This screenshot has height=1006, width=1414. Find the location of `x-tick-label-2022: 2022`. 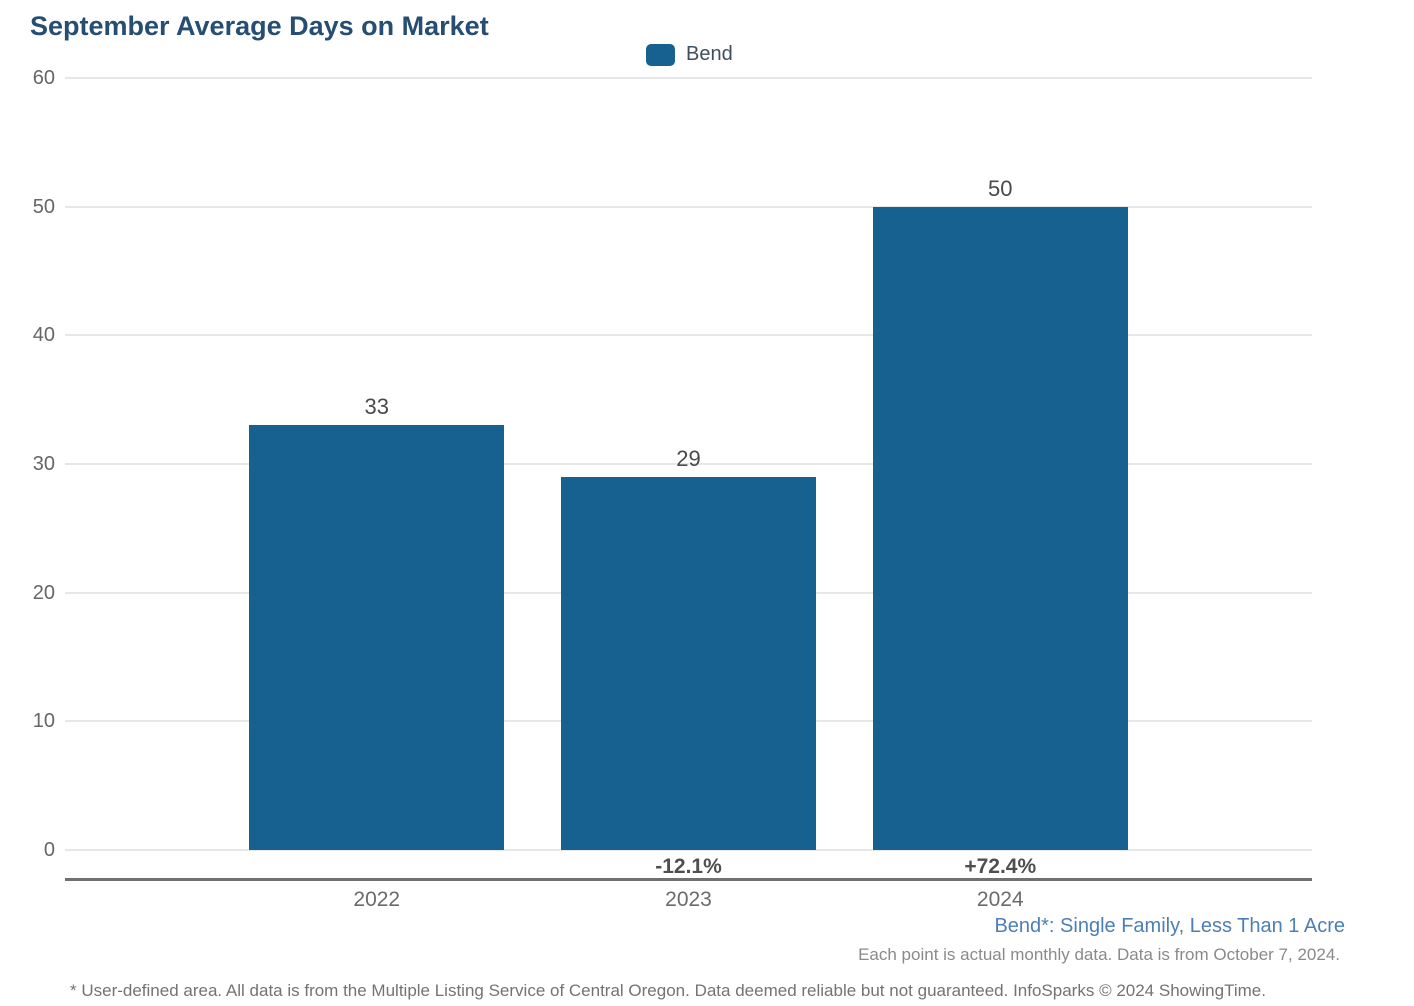

x-tick-label-2022: 2022 is located at coordinates (377, 899).